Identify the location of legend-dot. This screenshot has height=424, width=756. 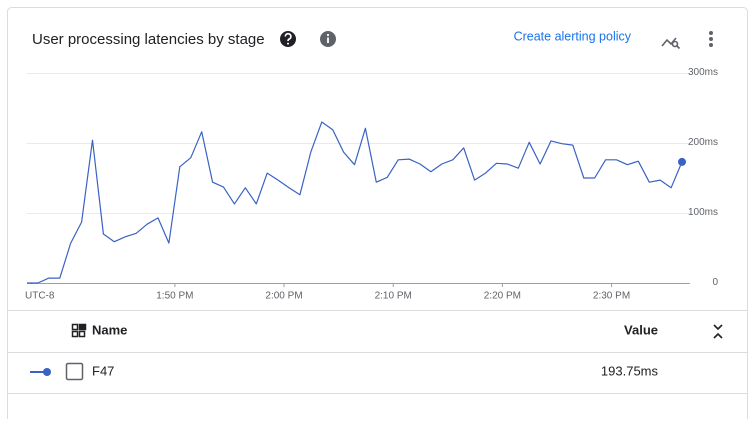
(47, 372).